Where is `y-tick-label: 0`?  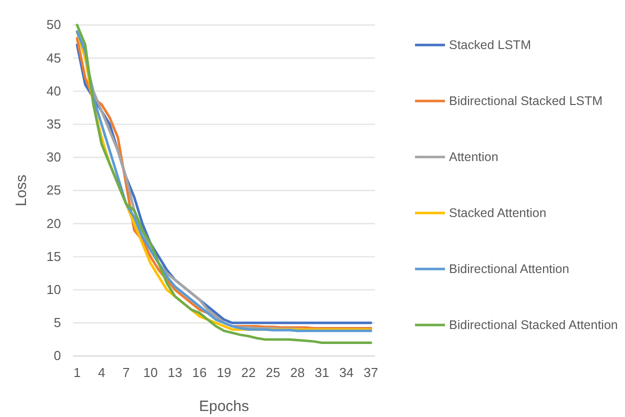
y-tick-label: 0 is located at coordinates (57, 356).